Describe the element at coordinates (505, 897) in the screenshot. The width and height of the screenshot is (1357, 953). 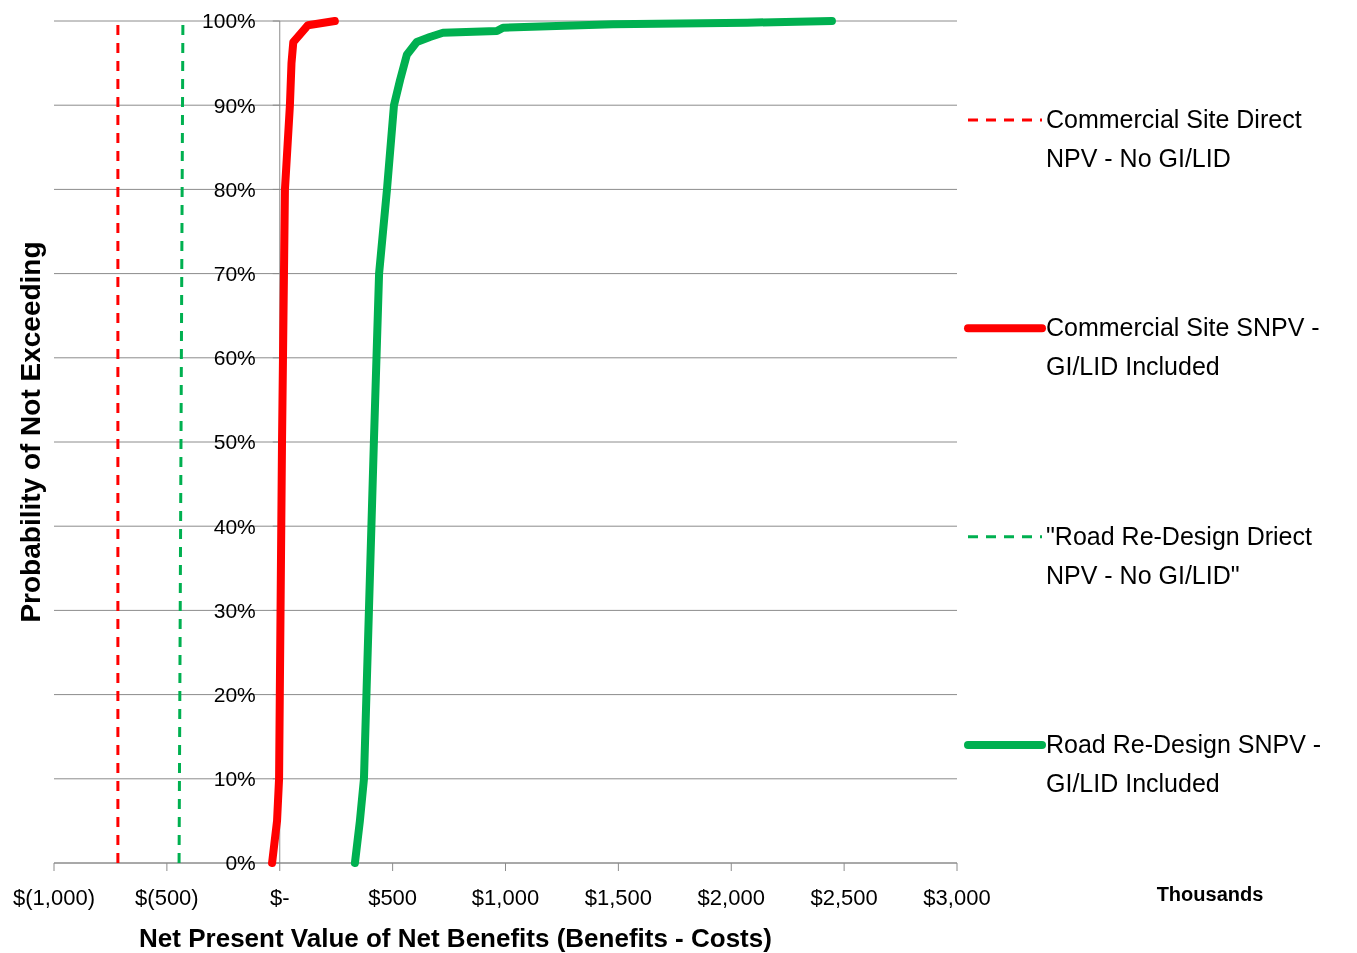
I see `x-tick-label: $1,000` at that location.